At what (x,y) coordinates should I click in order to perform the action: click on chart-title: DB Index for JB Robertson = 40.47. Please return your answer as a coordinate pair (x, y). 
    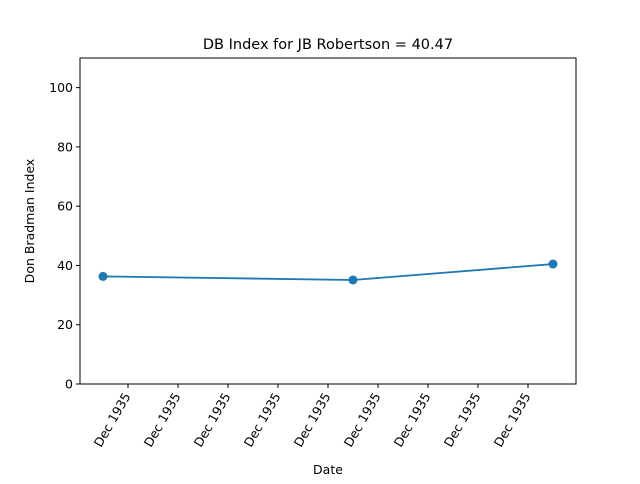
    Looking at the image, I should click on (328, 45).